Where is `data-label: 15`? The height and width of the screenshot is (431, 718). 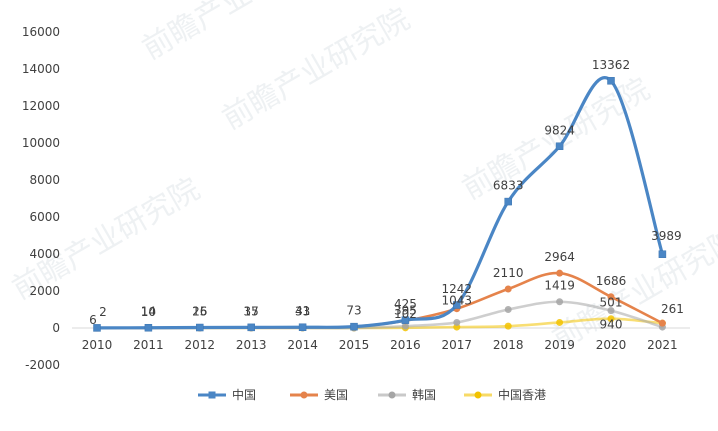 data-label: 15 is located at coordinates (199, 312).